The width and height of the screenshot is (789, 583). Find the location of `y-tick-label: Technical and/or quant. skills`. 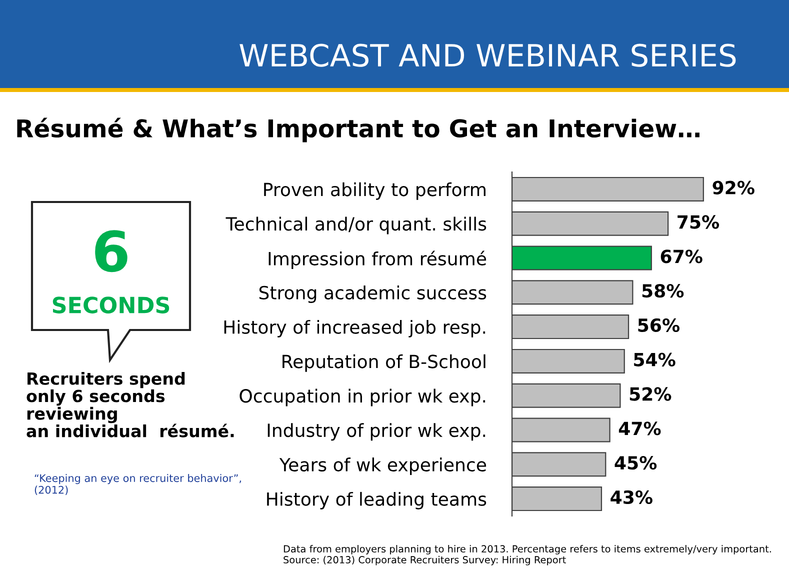

y-tick-label: Technical and/or quant. skills is located at coordinates (356, 225).